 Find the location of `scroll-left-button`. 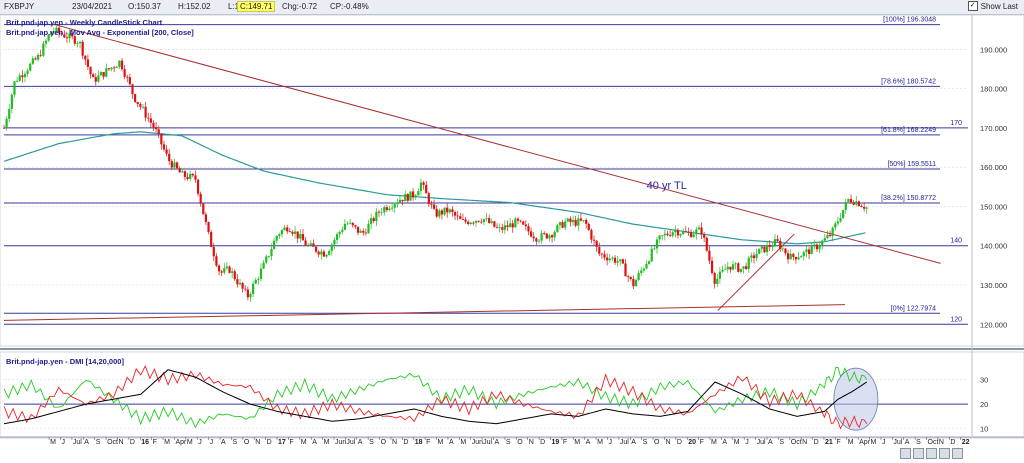

scroll-left-button is located at coordinates (931, 453).